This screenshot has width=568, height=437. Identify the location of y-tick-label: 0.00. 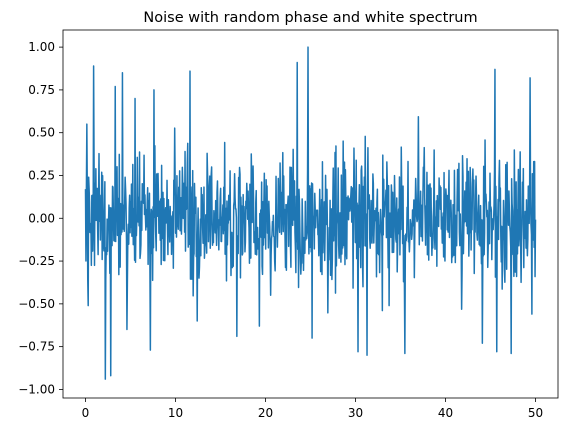
(41, 218).